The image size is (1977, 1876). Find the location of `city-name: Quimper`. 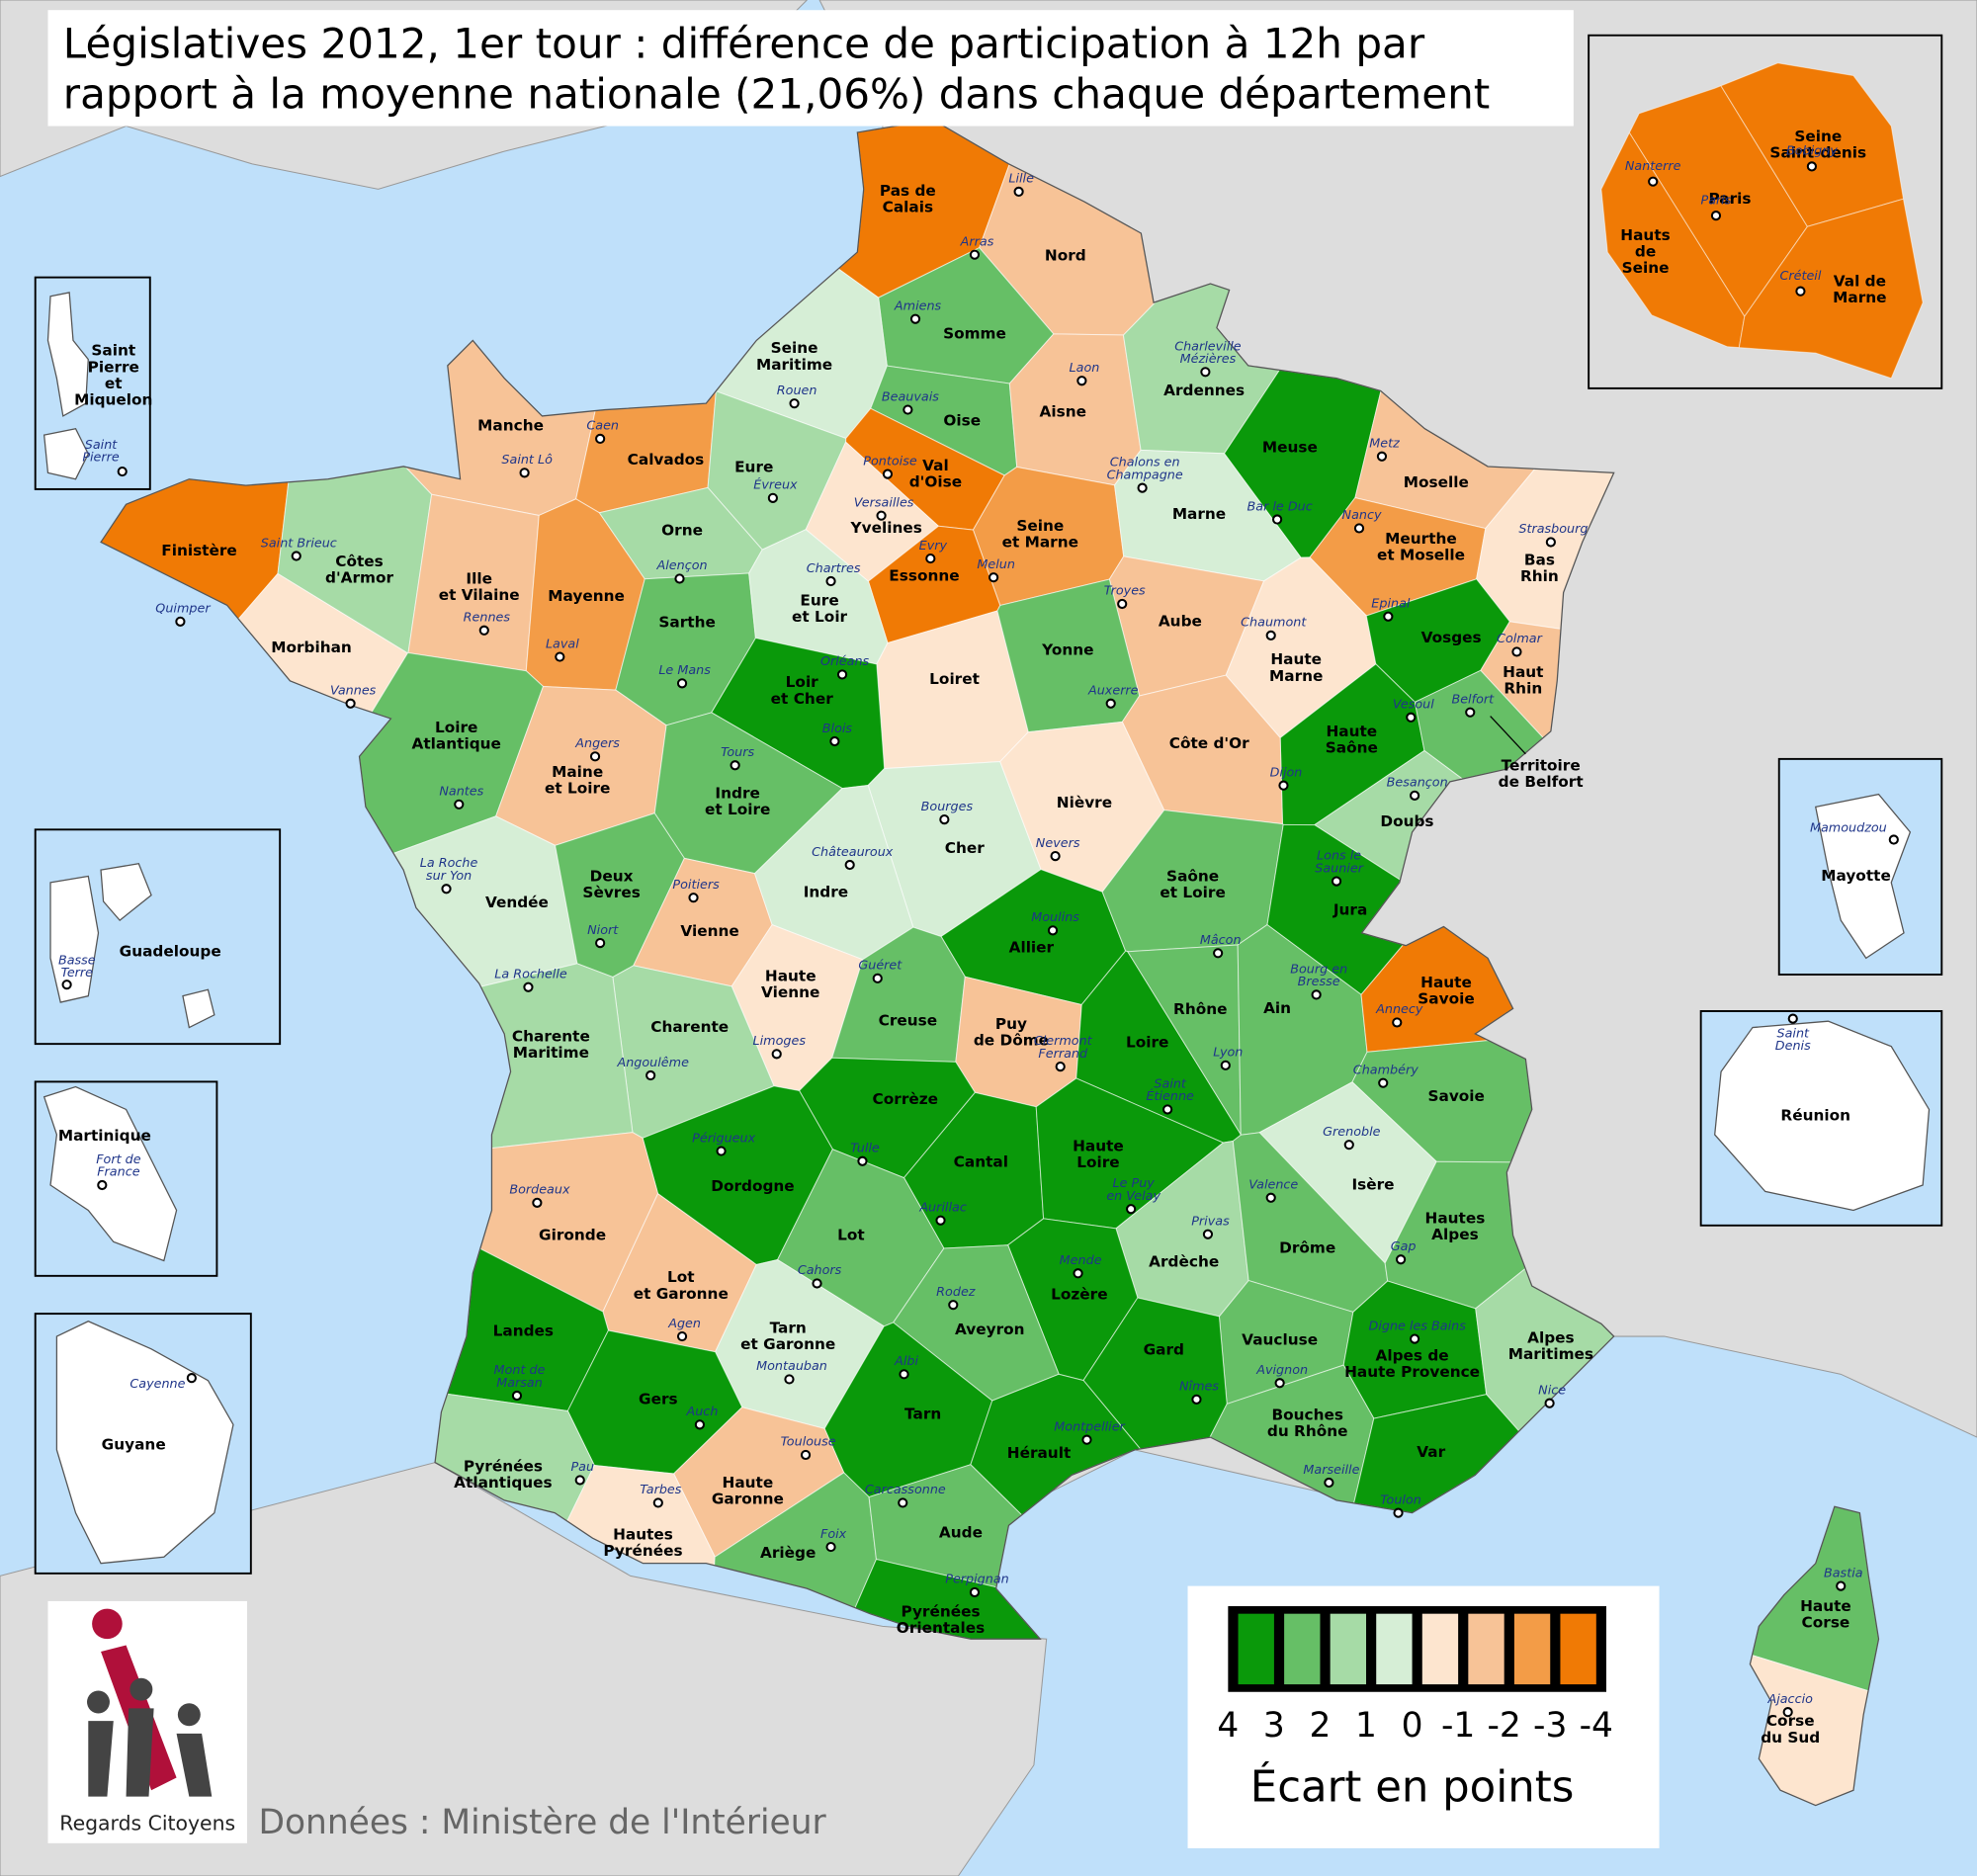

city-name: Quimper is located at coordinates (183, 609).